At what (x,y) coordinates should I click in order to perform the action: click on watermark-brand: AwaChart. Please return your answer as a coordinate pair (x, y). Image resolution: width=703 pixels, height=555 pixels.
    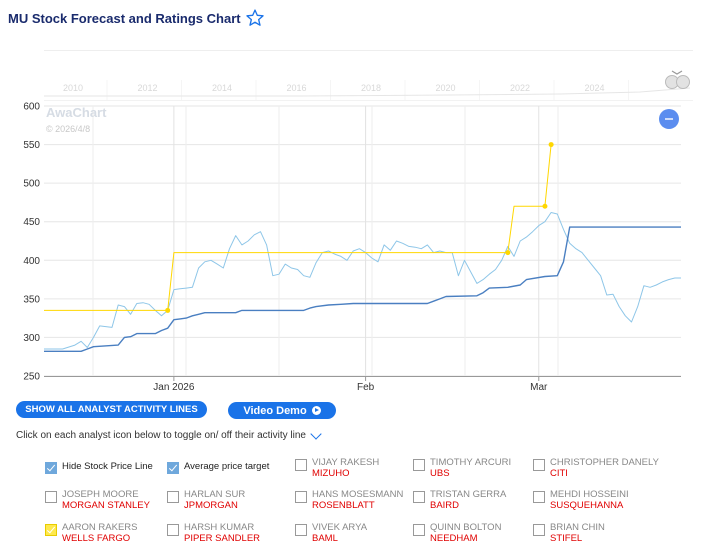
    Looking at the image, I should click on (76, 112).